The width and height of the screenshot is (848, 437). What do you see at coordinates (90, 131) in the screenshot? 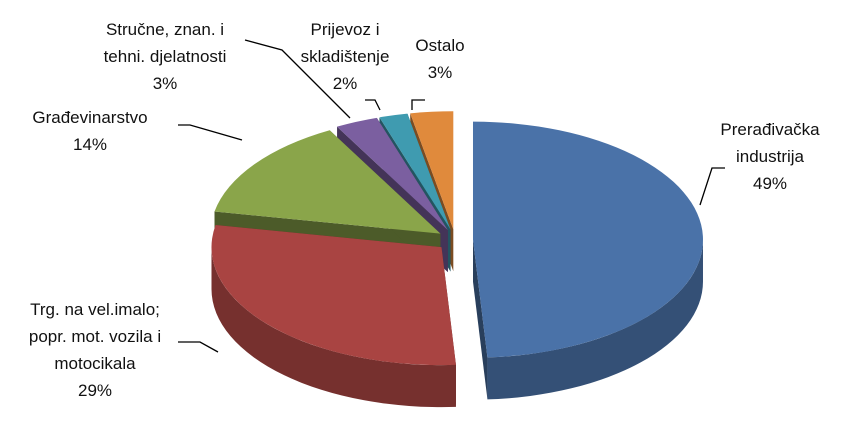
I see `slice-label: Građevinarstvo 14%` at bounding box center [90, 131].